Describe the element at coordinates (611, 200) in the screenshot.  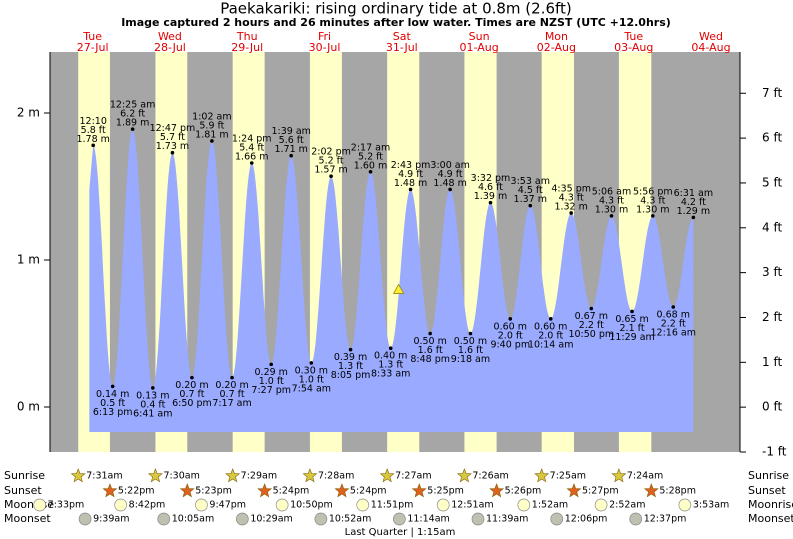
I see `tide-label: 4.3 ft` at that location.